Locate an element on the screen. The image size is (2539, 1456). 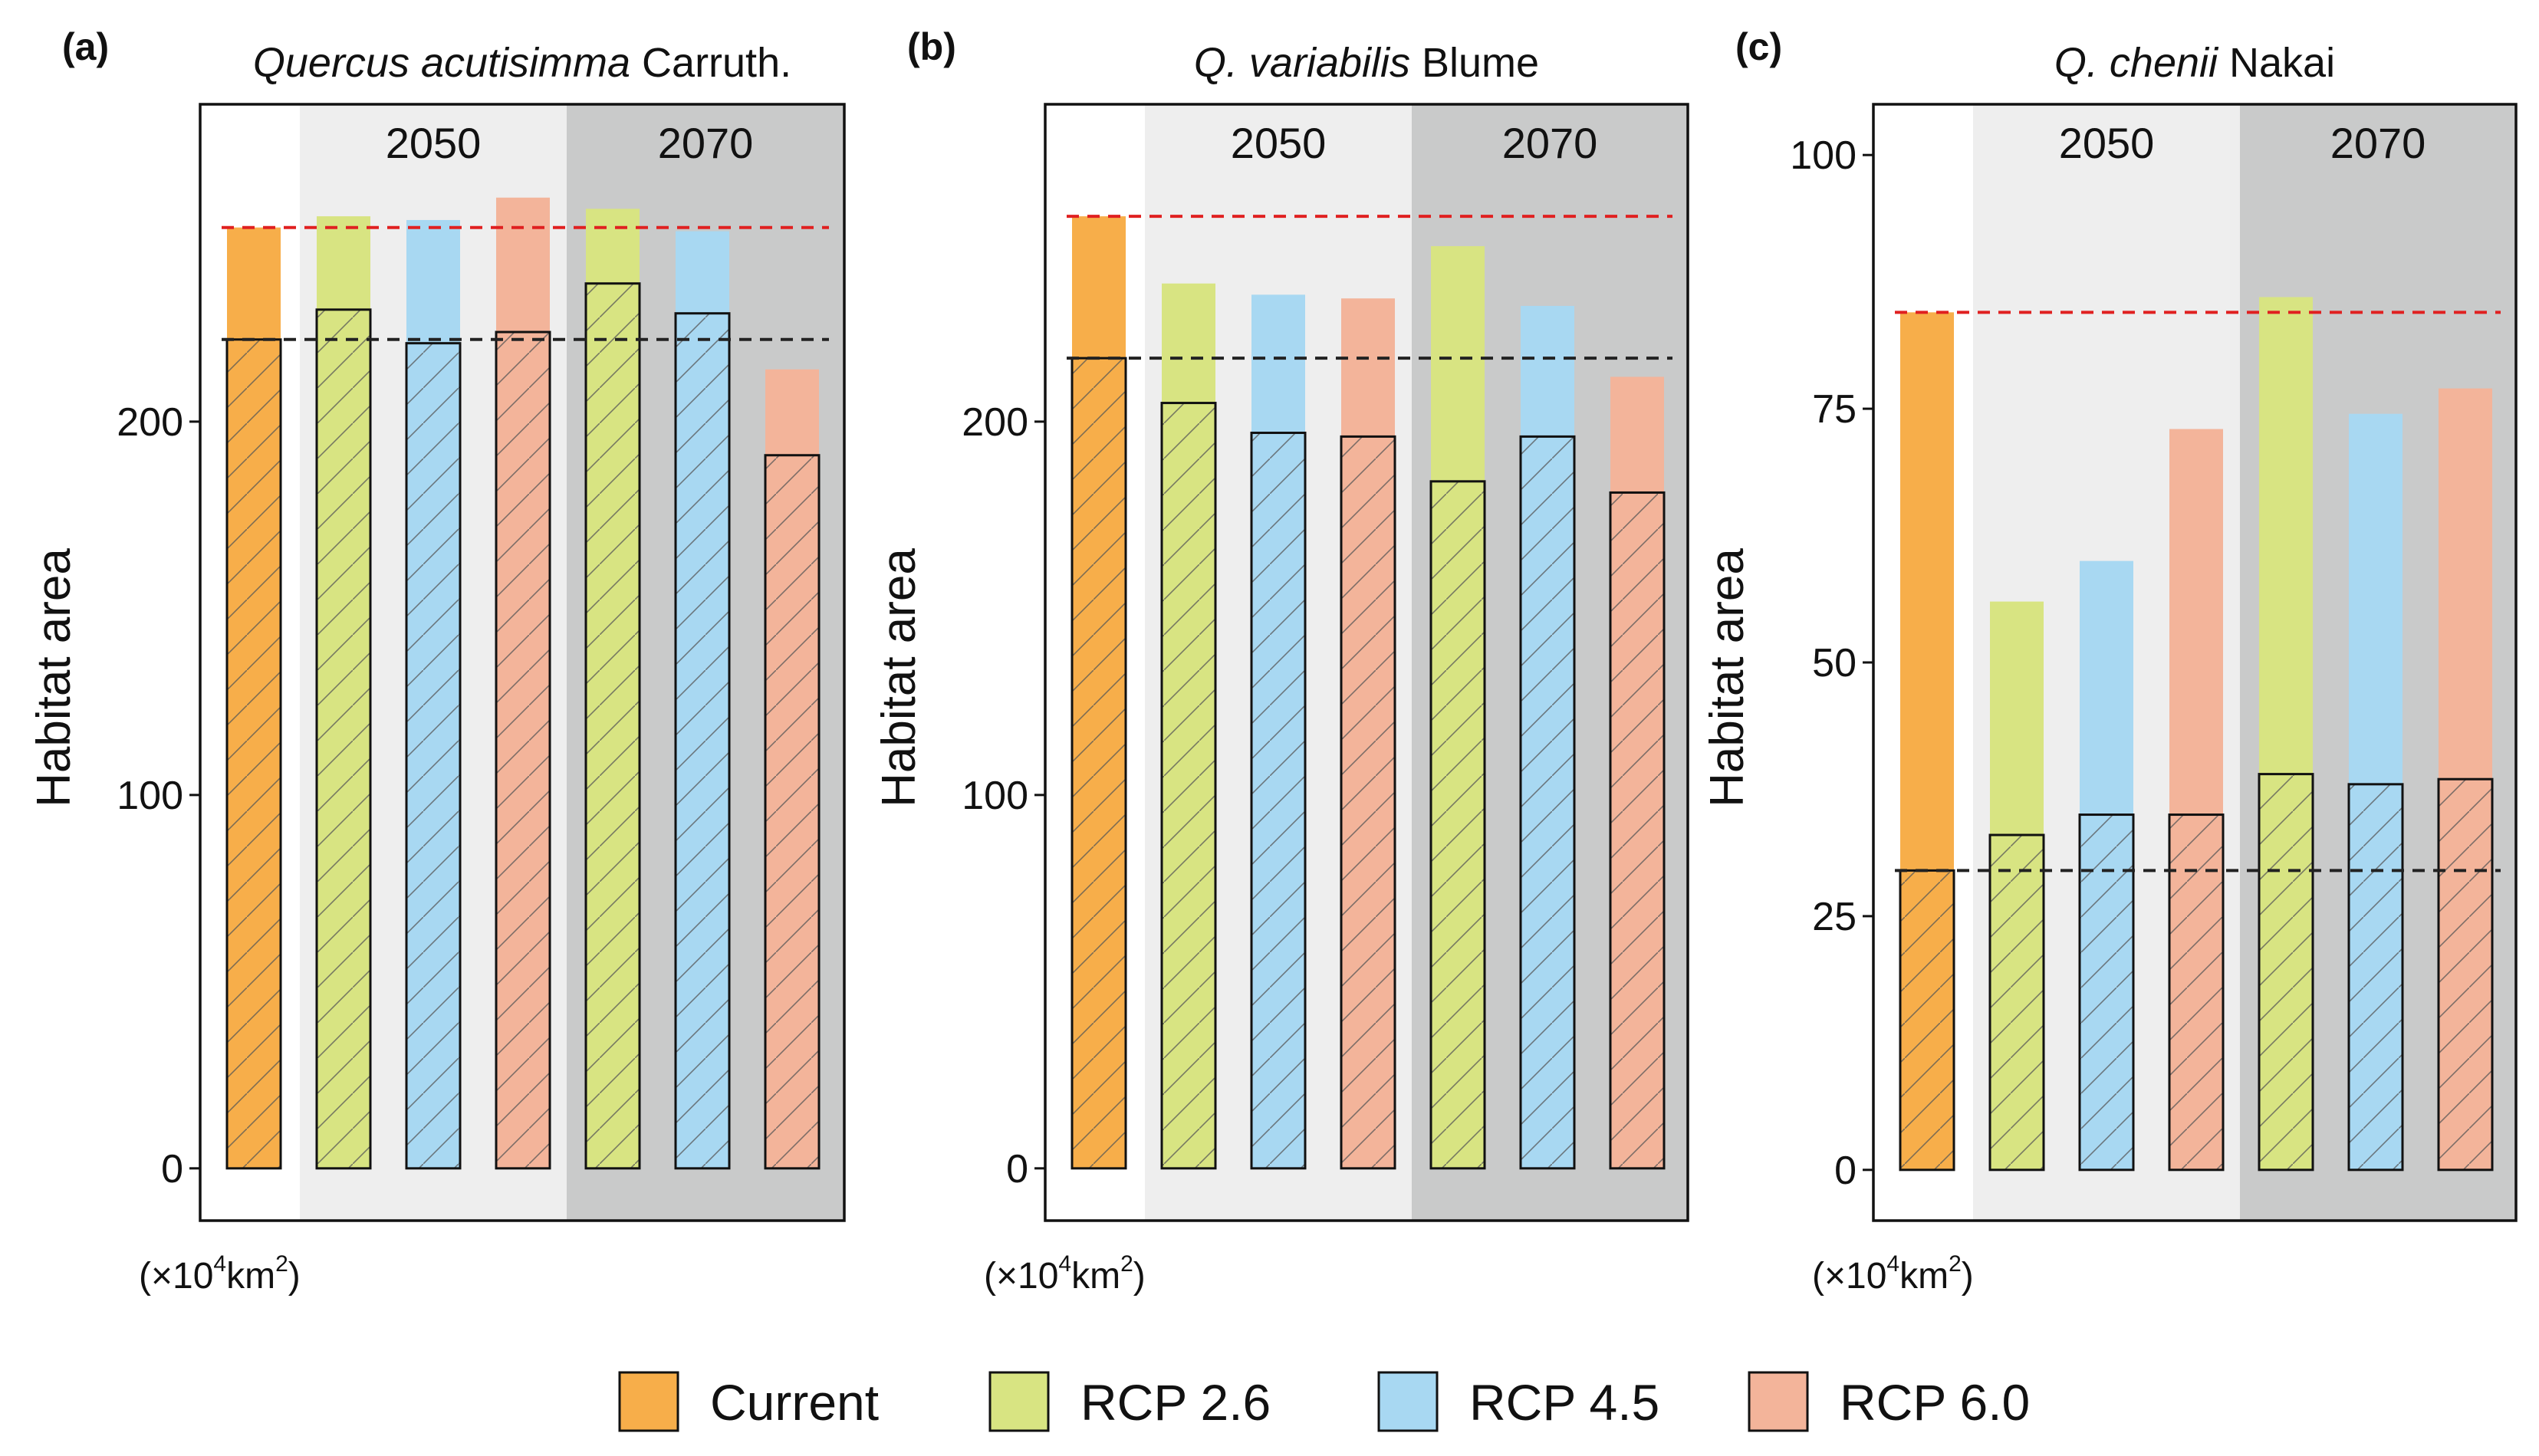
legend-item-4: RCP 6.0 is located at coordinates (1889, 1401).